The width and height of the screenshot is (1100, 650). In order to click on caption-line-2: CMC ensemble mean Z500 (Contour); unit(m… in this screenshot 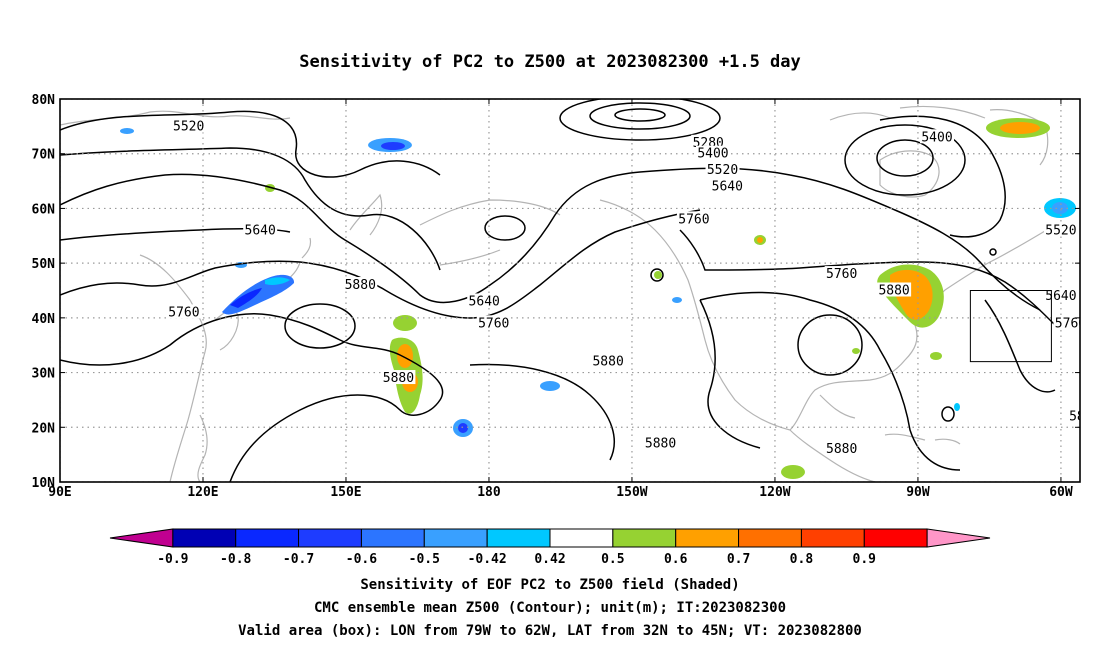, I will do `click(550, 608)`.